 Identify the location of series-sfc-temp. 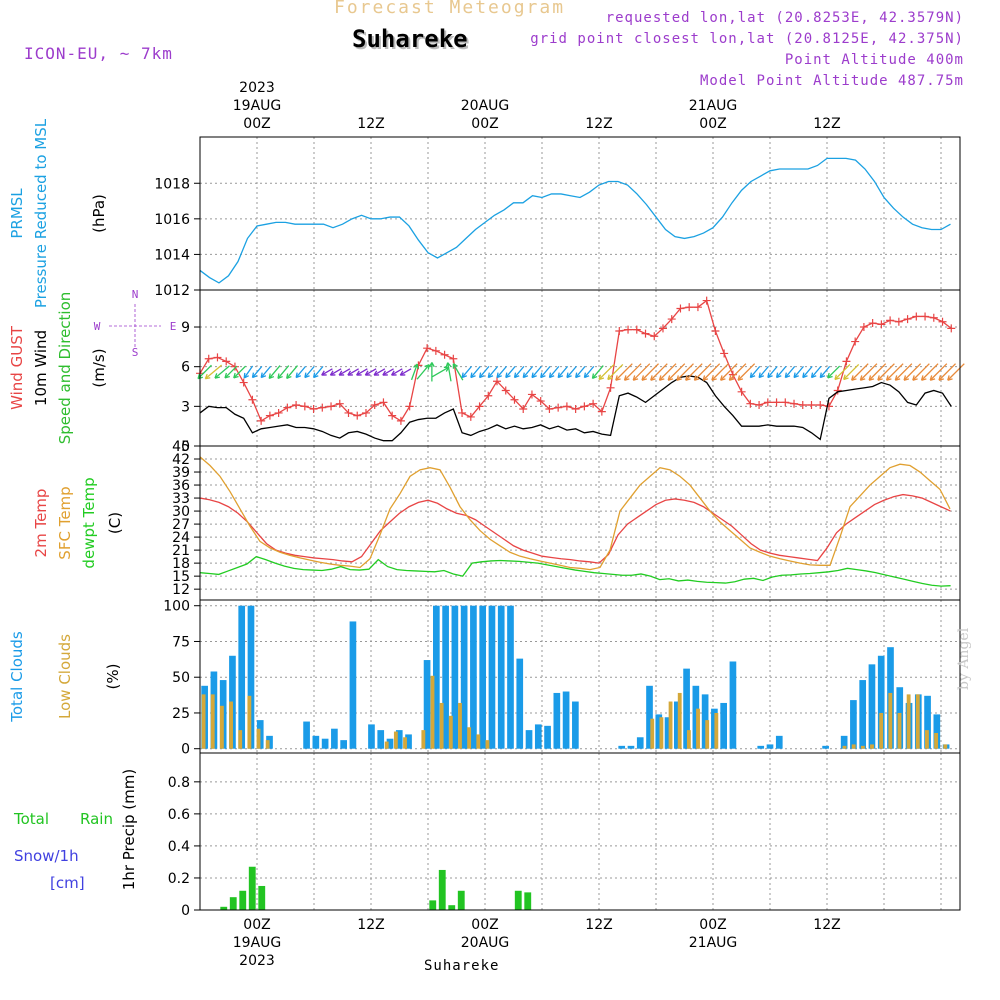
(575, 513).